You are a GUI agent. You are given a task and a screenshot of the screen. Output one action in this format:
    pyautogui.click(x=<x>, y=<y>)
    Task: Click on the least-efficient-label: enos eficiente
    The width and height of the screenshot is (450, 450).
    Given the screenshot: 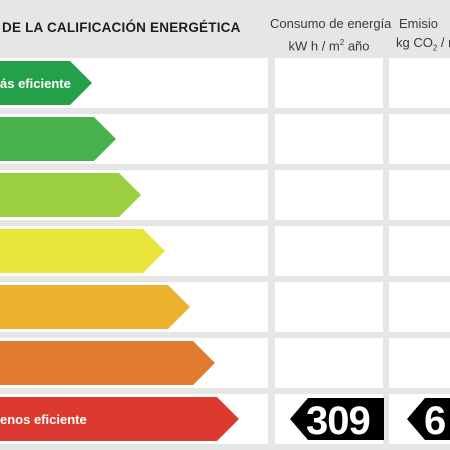 What is the action you would take?
    pyautogui.click(x=43, y=419)
    